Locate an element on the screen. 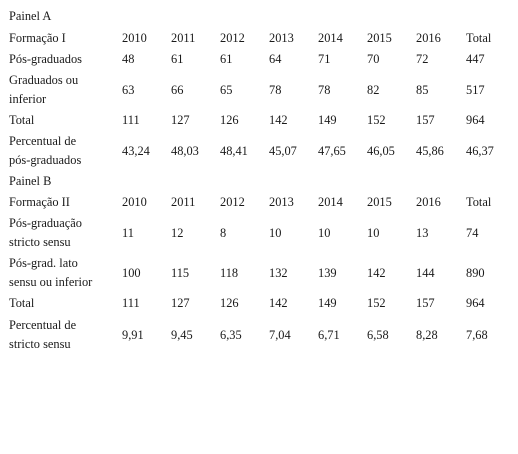 The height and width of the screenshot is (454, 518). table-cell: 71 is located at coordinates (324, 59).